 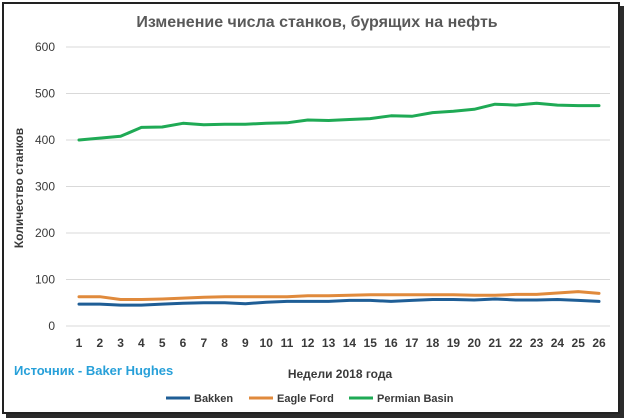 I want to click on legend-label: Eagle Ford, so click(x=305, y=399).